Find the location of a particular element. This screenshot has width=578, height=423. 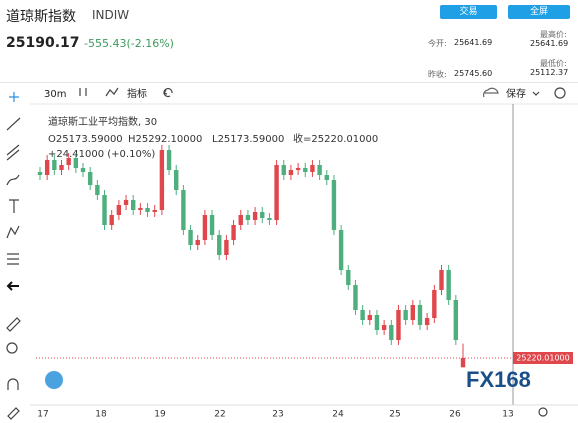

line-tool is located at coordinates (13, 124).